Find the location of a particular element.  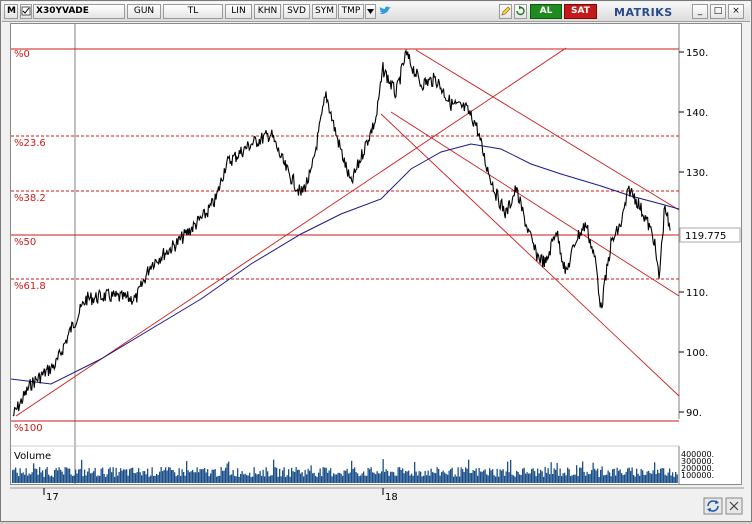

y-tick-110: 110. is located at coordinates (697, 293).